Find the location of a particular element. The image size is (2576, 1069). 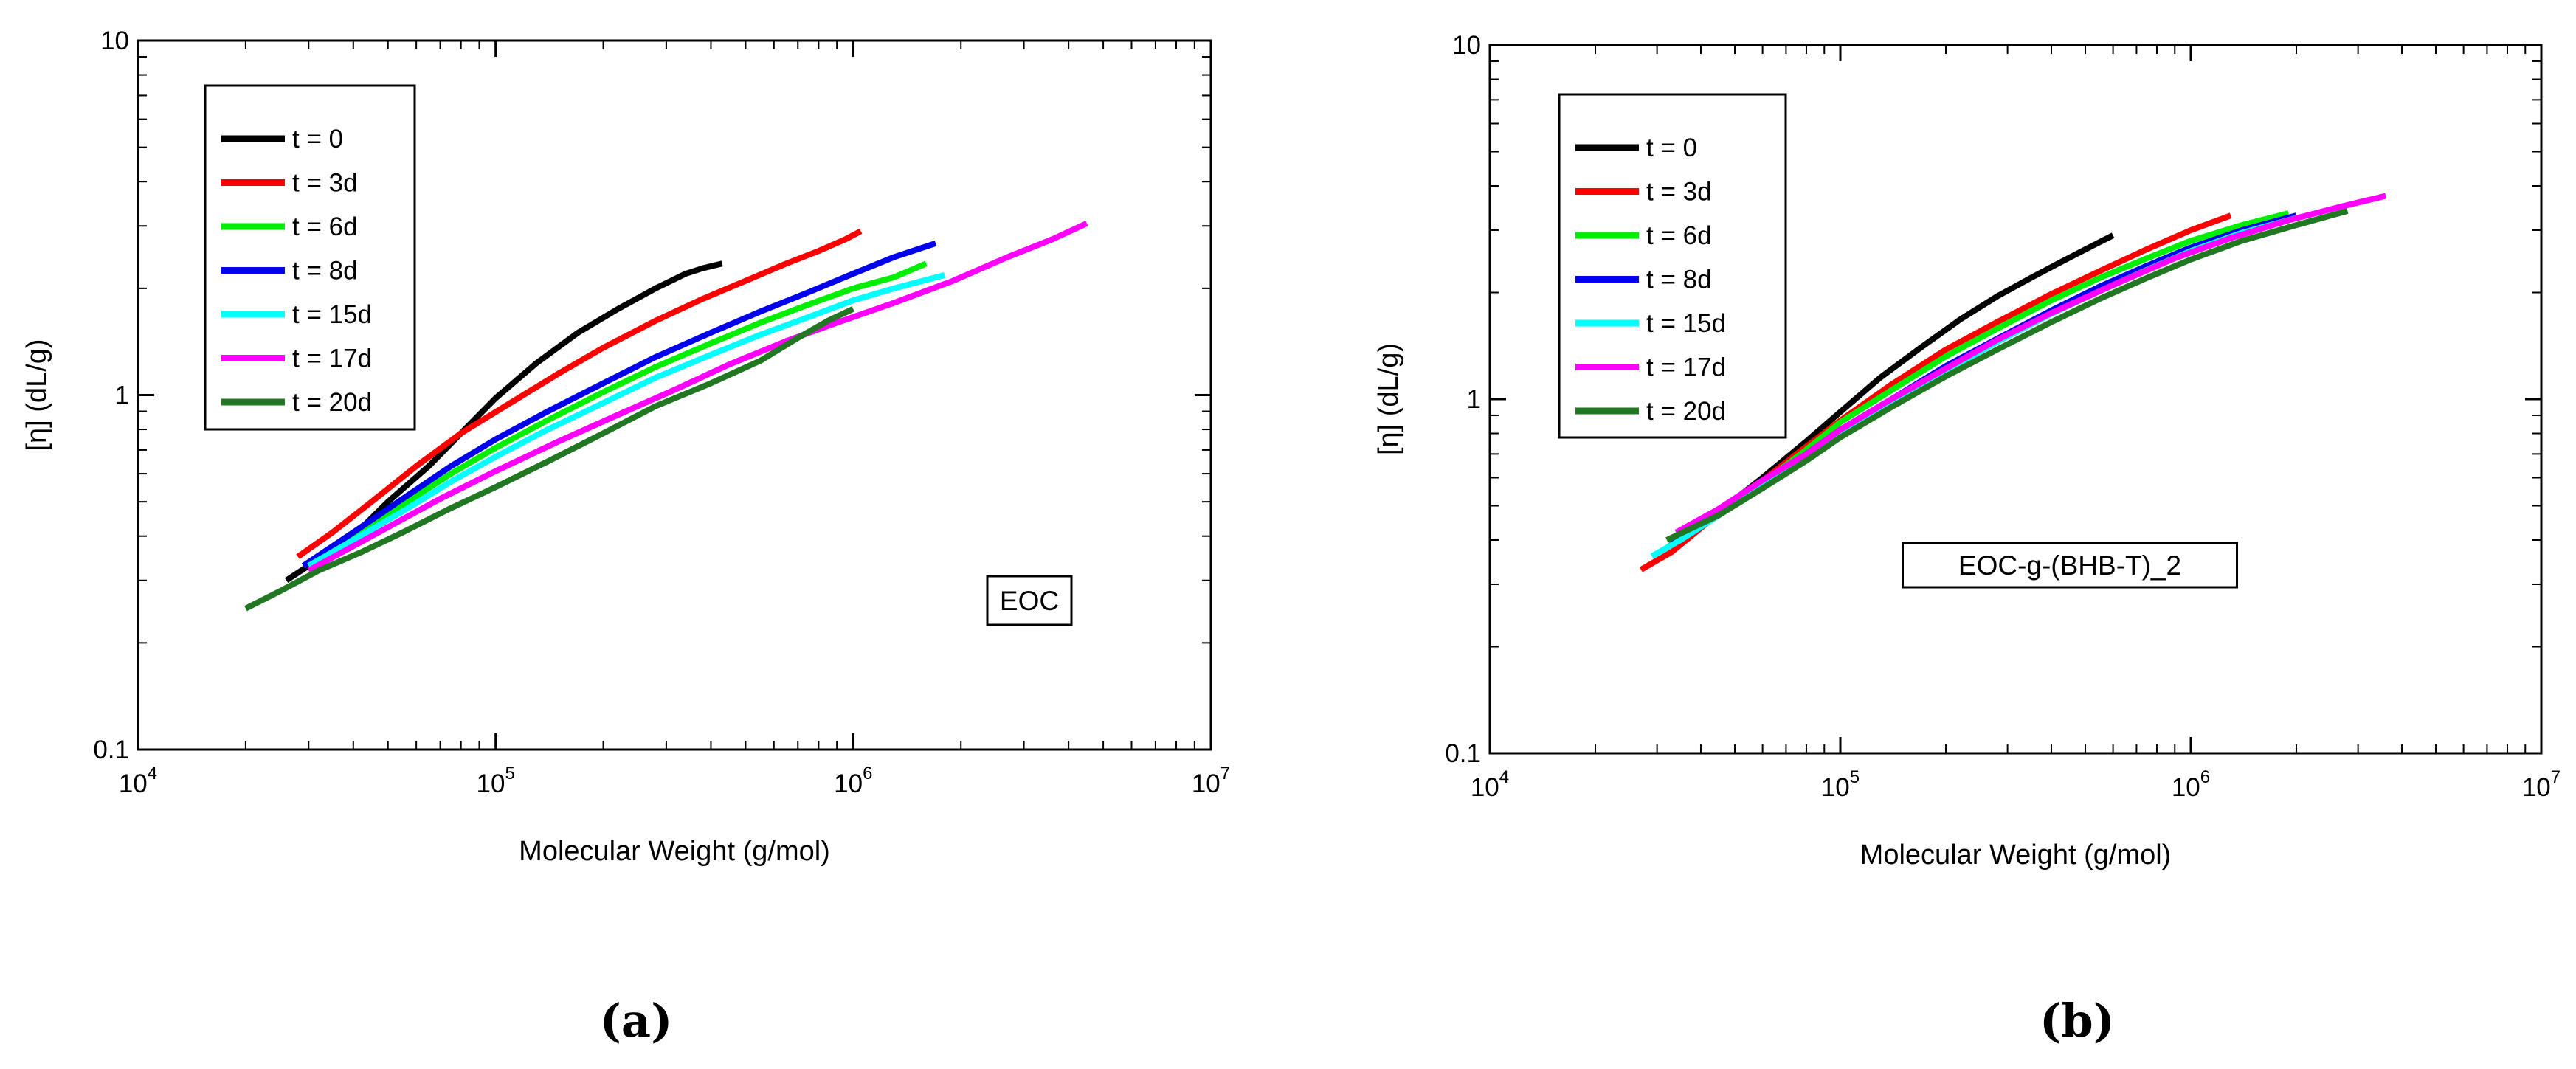

series-line-t-6d is located at coordinates (615, 414).